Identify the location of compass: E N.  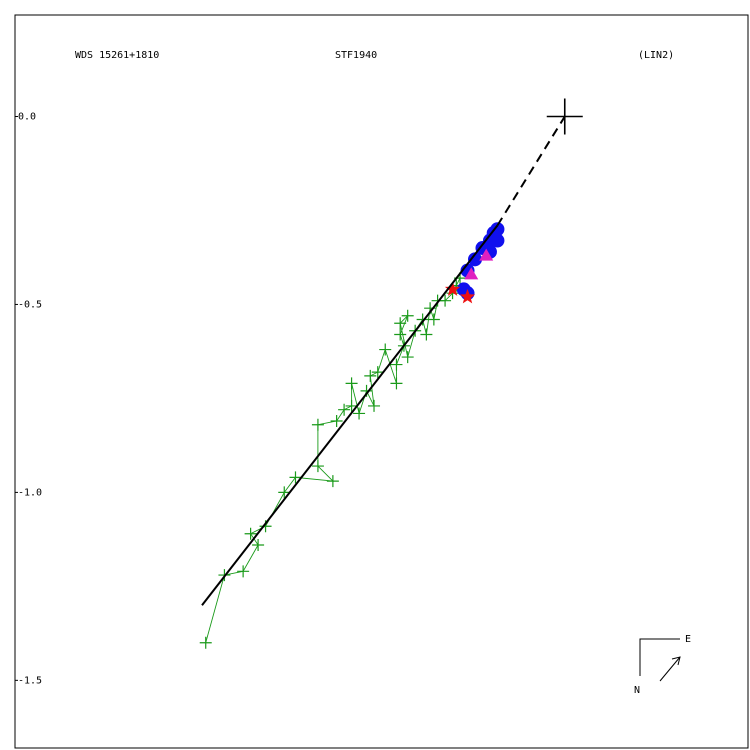
(662, 665).